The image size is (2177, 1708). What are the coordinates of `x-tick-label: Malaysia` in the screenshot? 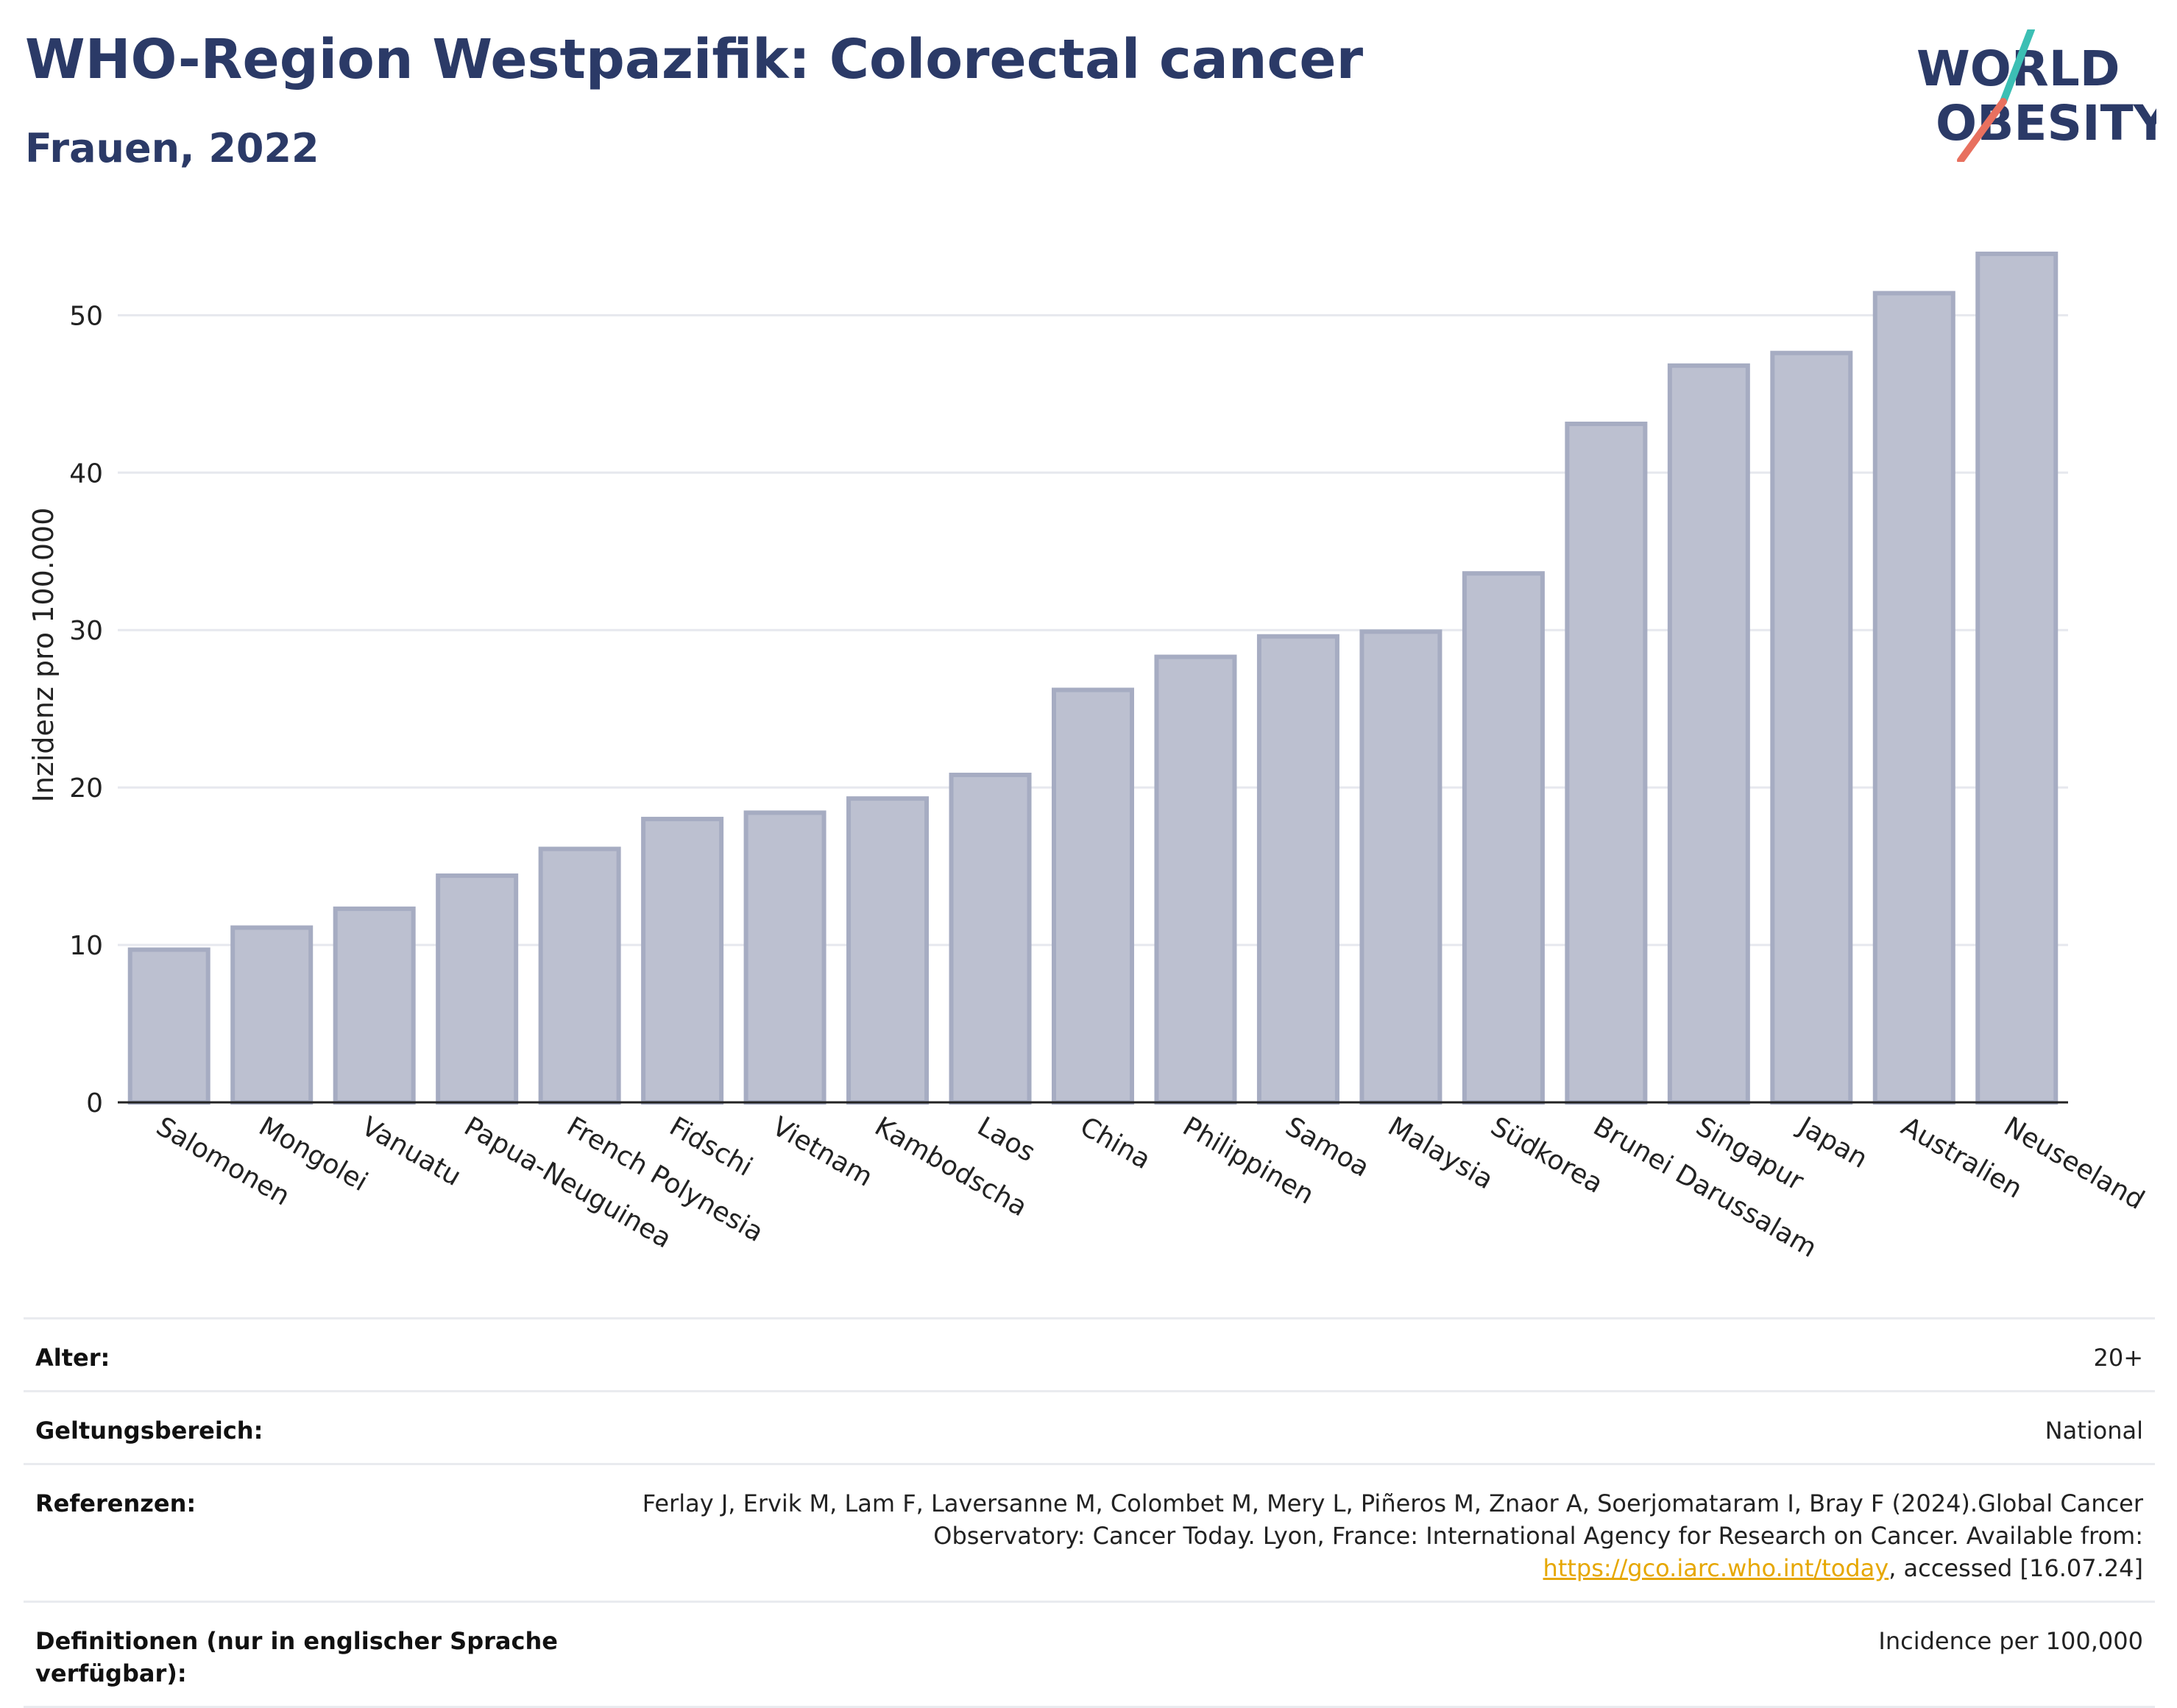 It's located at (1440, 1153).